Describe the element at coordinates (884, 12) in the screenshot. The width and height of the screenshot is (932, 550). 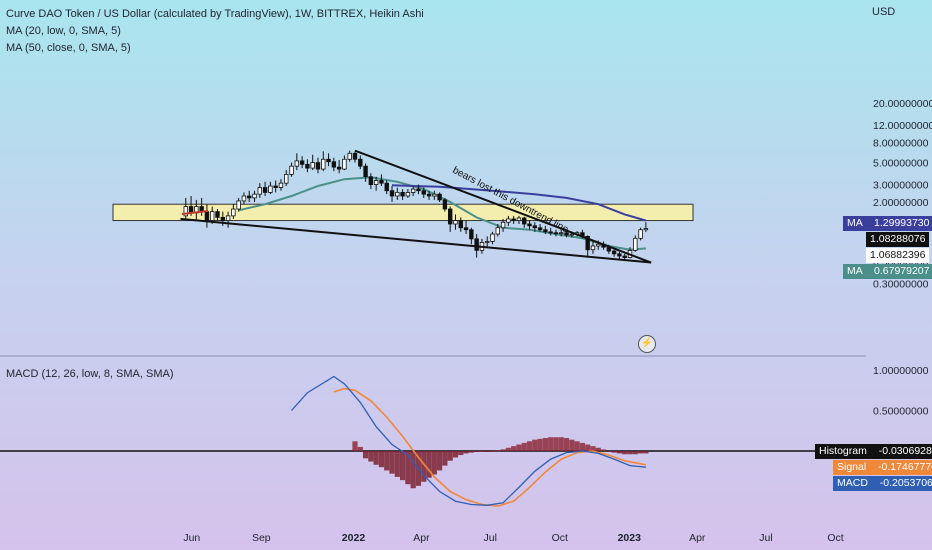
I see `currency-label: USD` at that location.